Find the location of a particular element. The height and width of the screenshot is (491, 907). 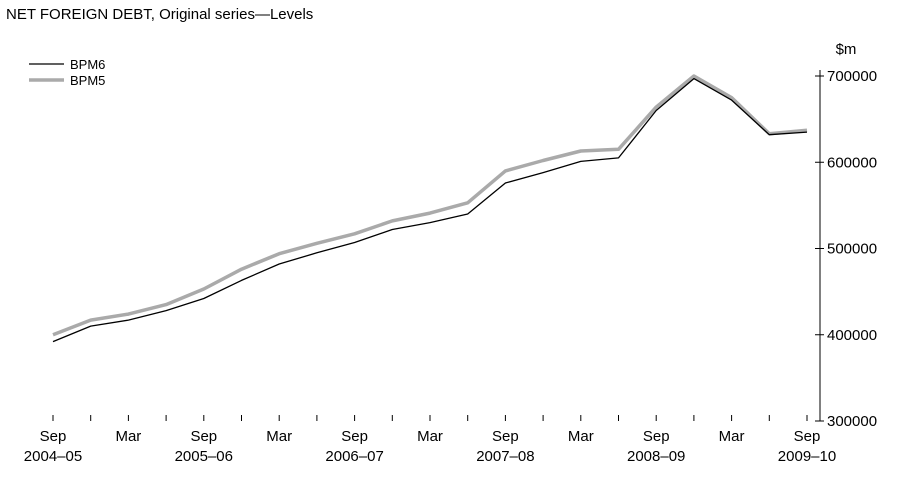

chart-title: NET FOREIGN DEBT, Original series—Levels is located at coordinates (160, 14).